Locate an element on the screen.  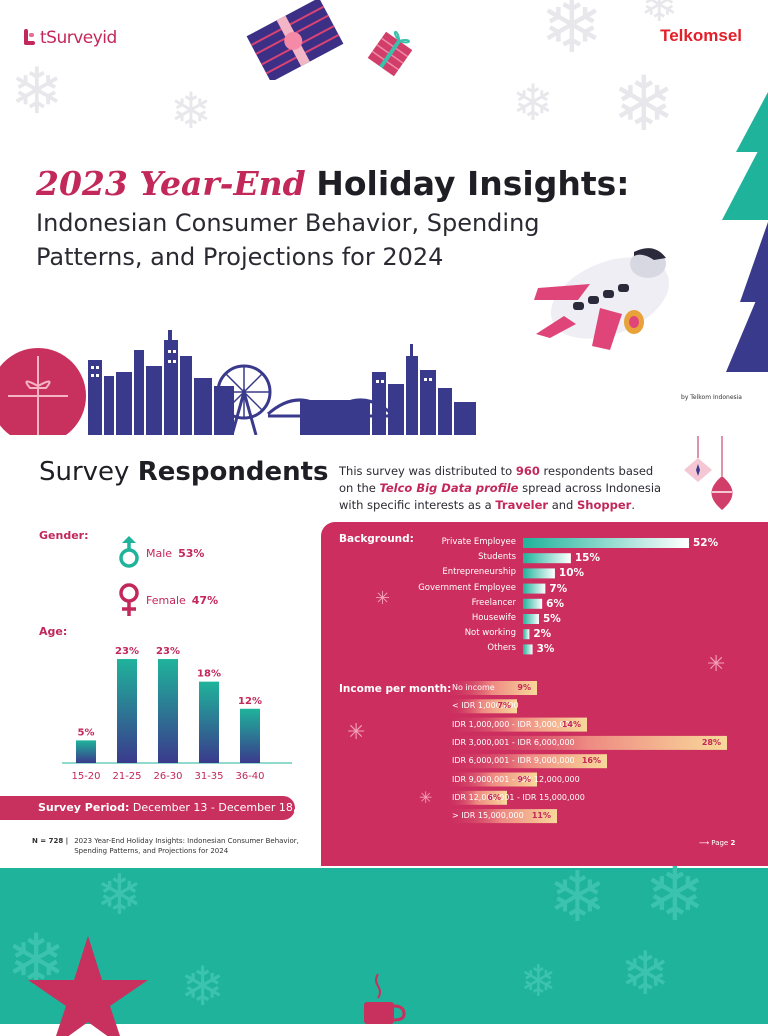
desc-traveler: Traveler is located at coordinates (522, 505).